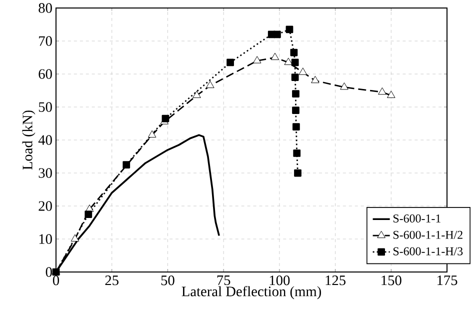 Image resolution: width=474 pixels, height=324 pixels. I want to click on y-tick-label: 60, so click(45, 74).